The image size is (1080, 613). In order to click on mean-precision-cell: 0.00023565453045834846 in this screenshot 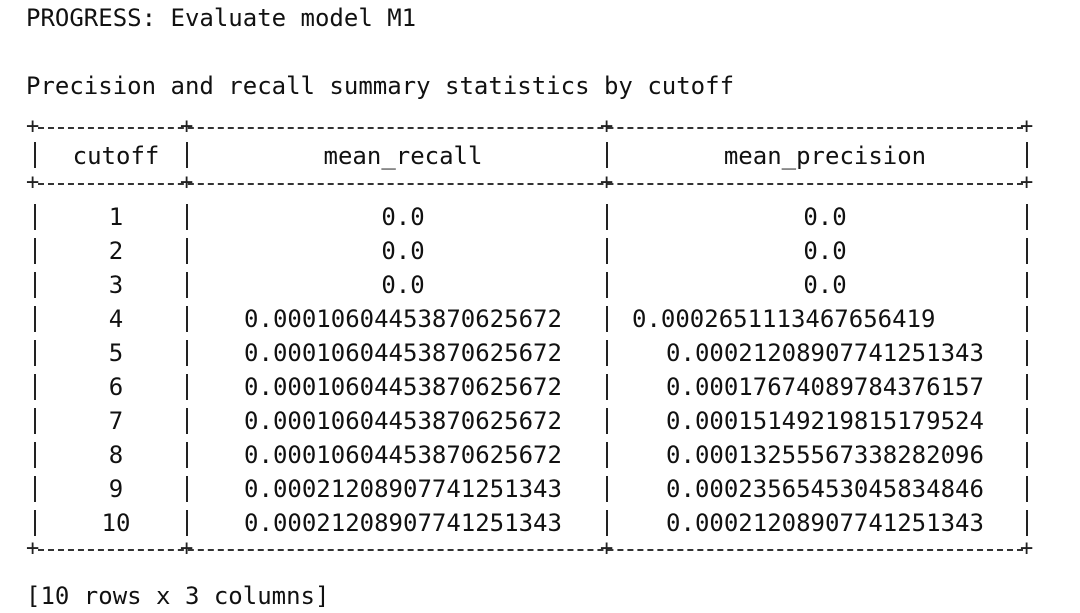, I will do `click(825, 489)`.